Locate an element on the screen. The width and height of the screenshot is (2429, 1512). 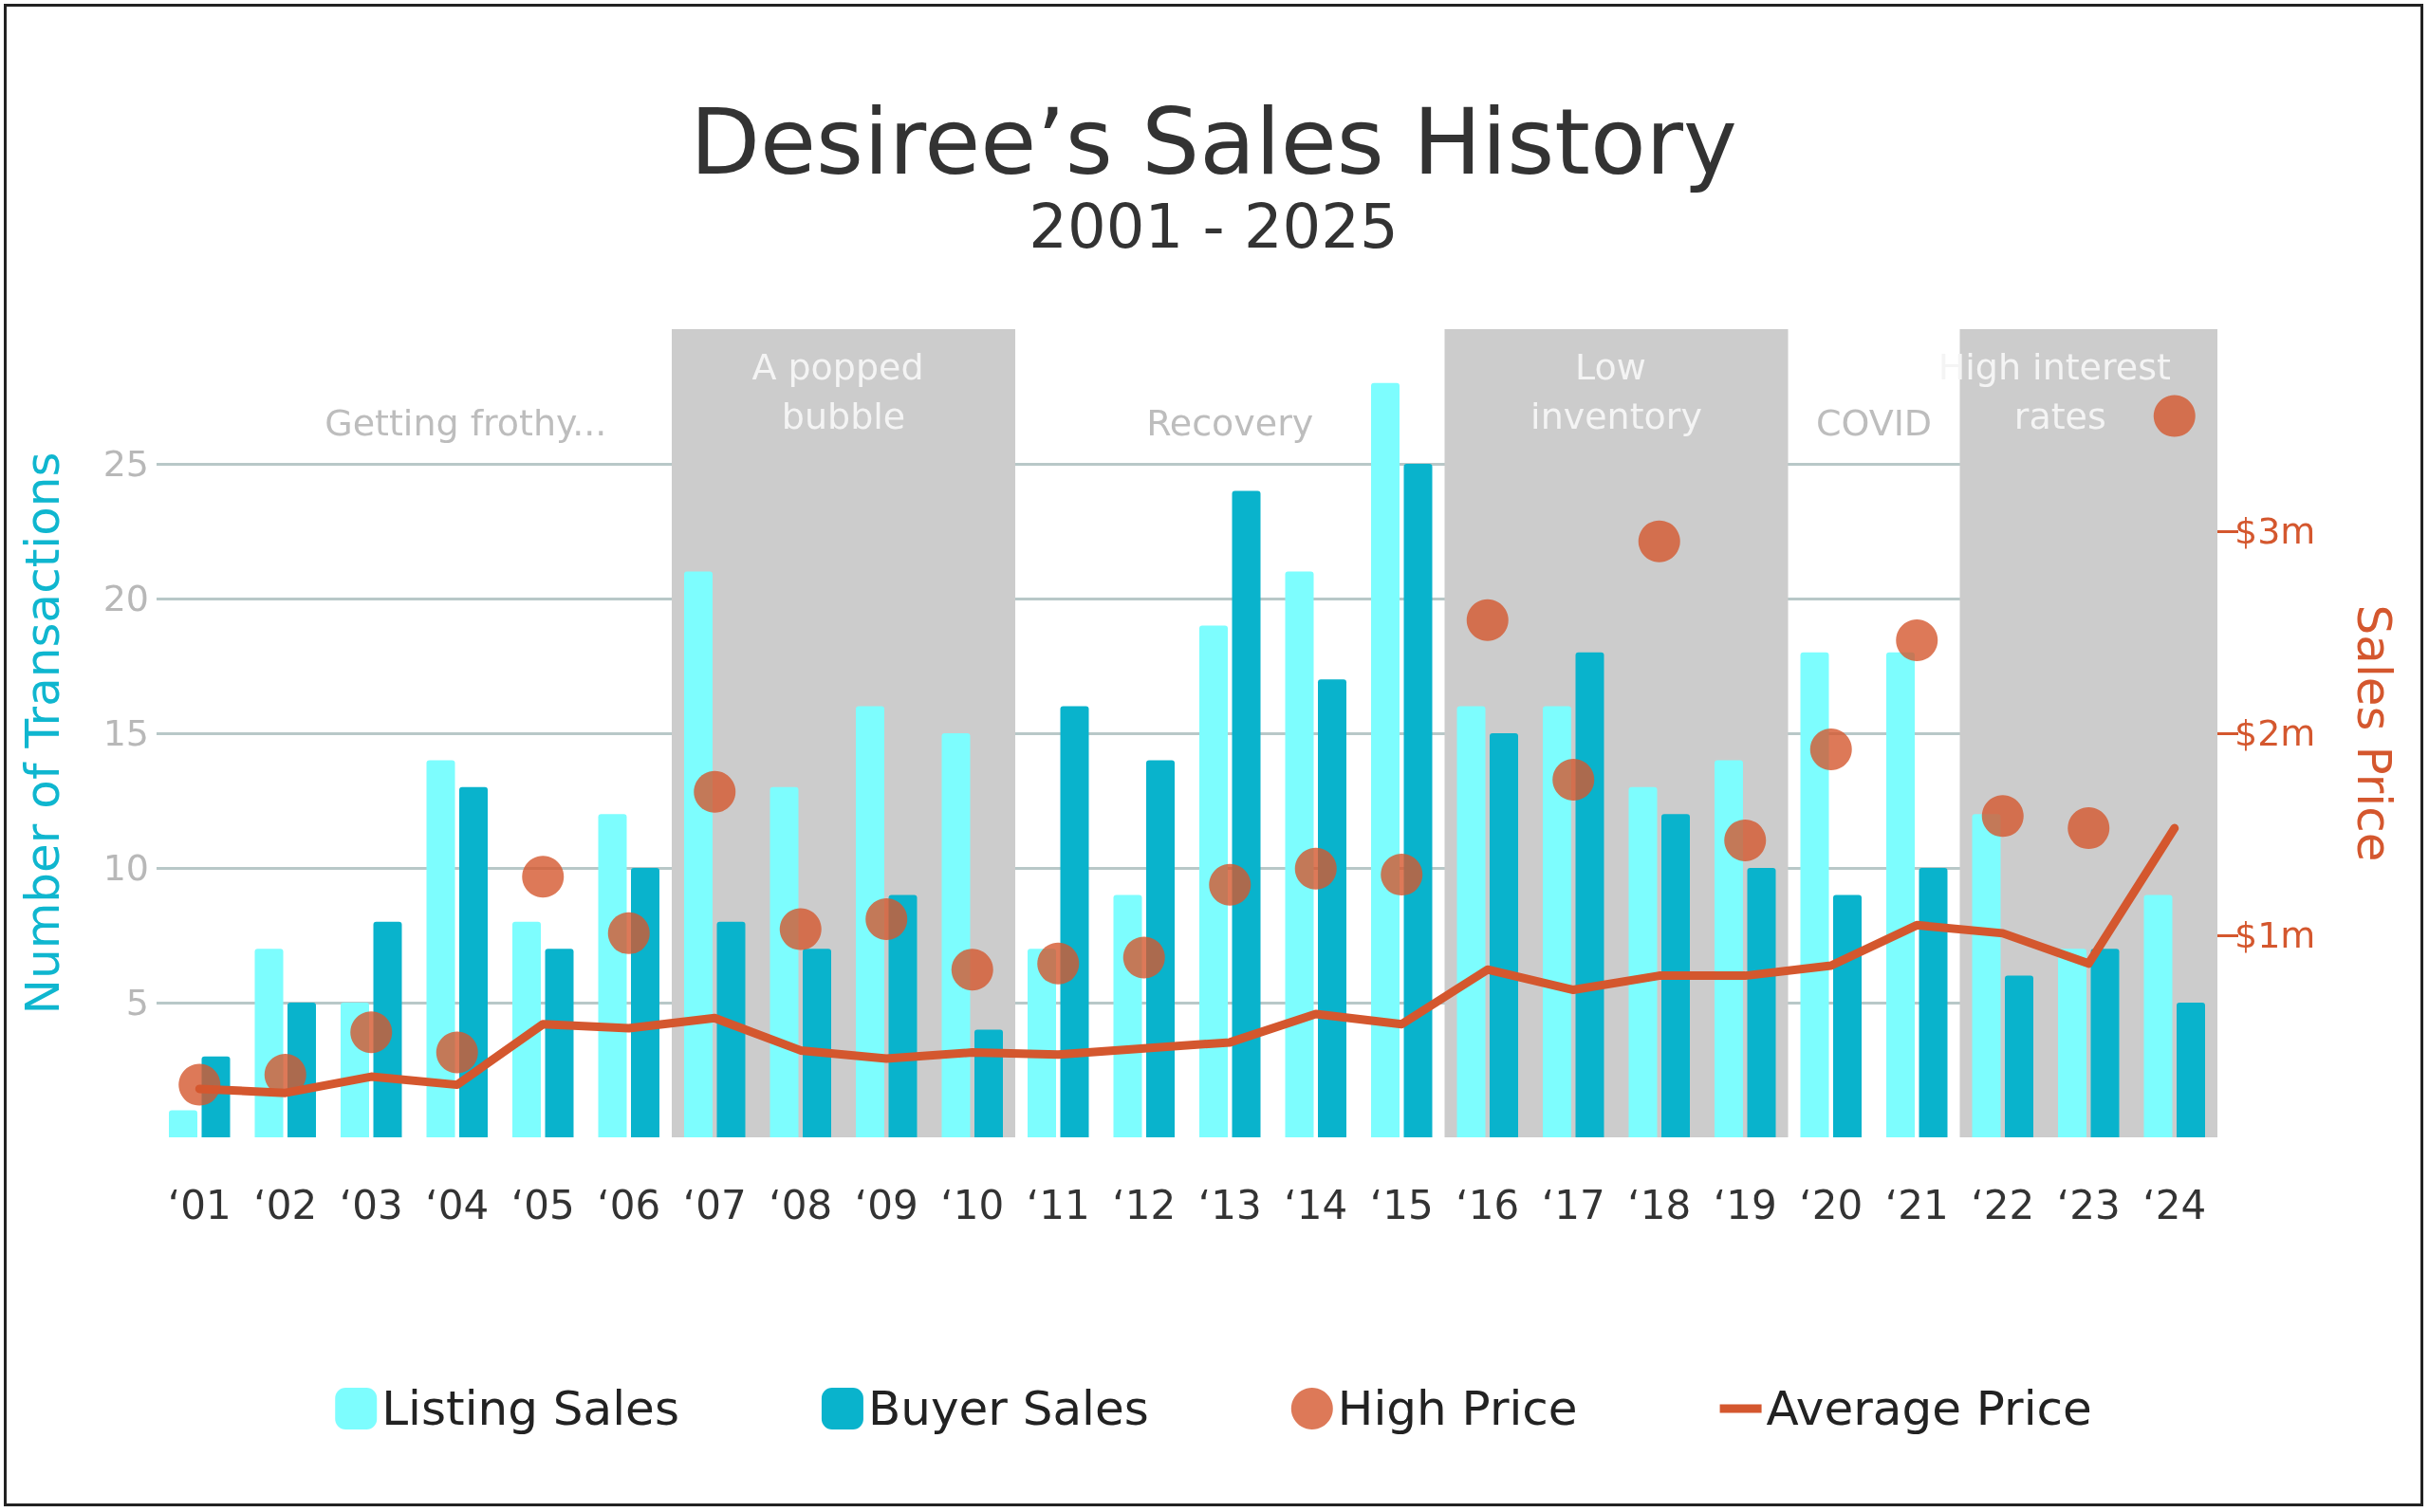
x-tick-label: ‘20 is located at coordinates (1831, 1204).